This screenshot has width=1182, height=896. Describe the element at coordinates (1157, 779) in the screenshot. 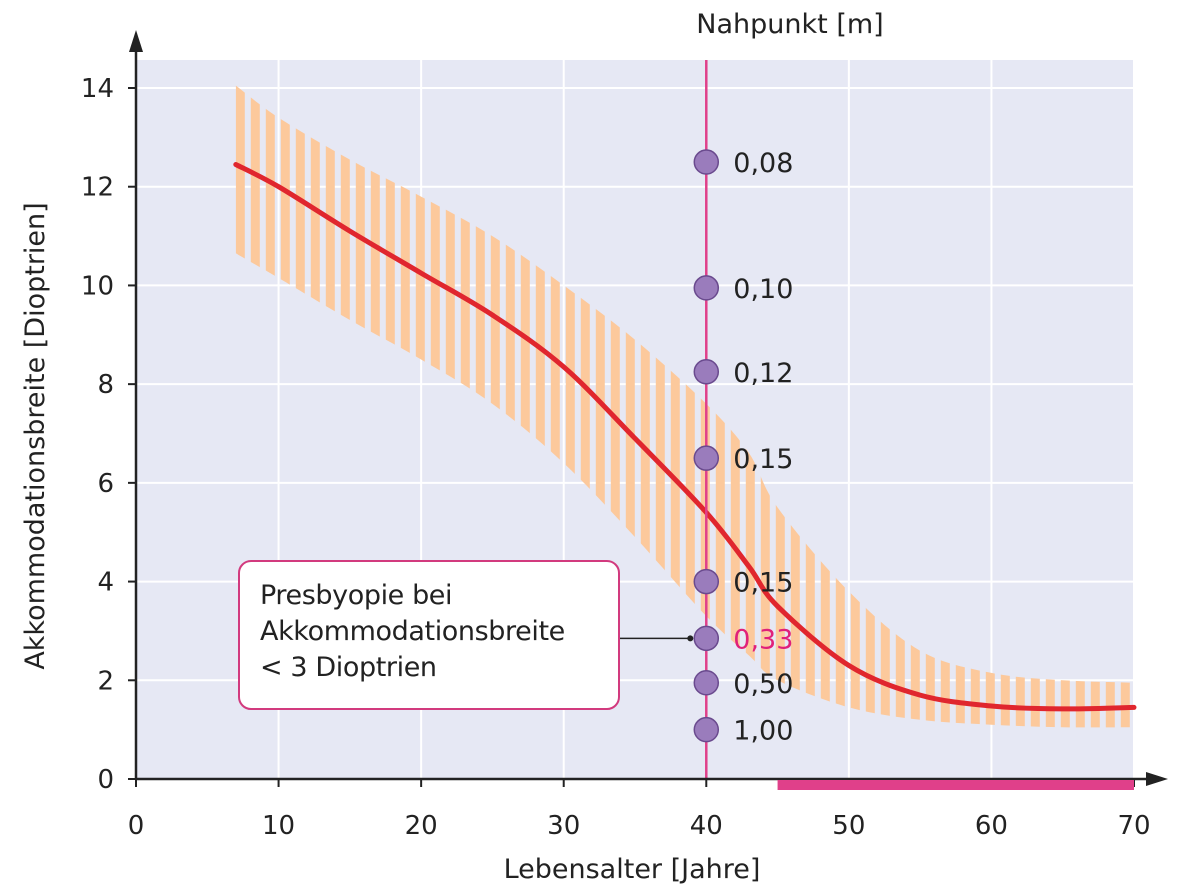

I see `x-axis-arrow` at that location.